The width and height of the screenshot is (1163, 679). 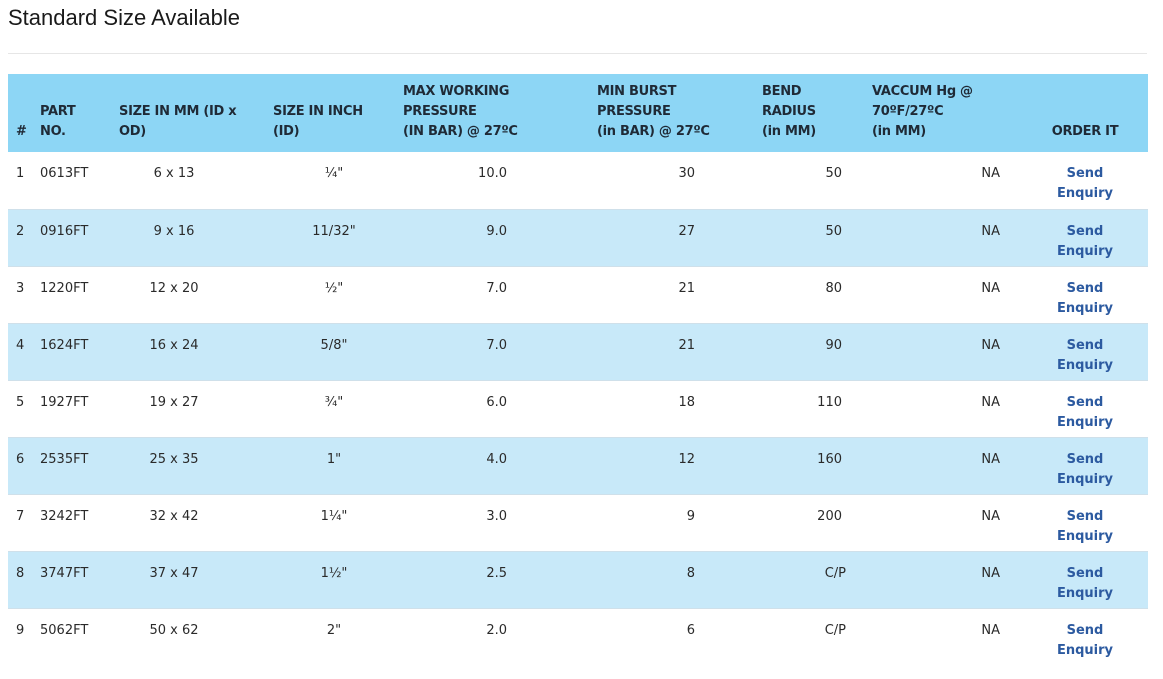 I want to click on header-burst-line: MIN BURST, so click(x=637, y=91).